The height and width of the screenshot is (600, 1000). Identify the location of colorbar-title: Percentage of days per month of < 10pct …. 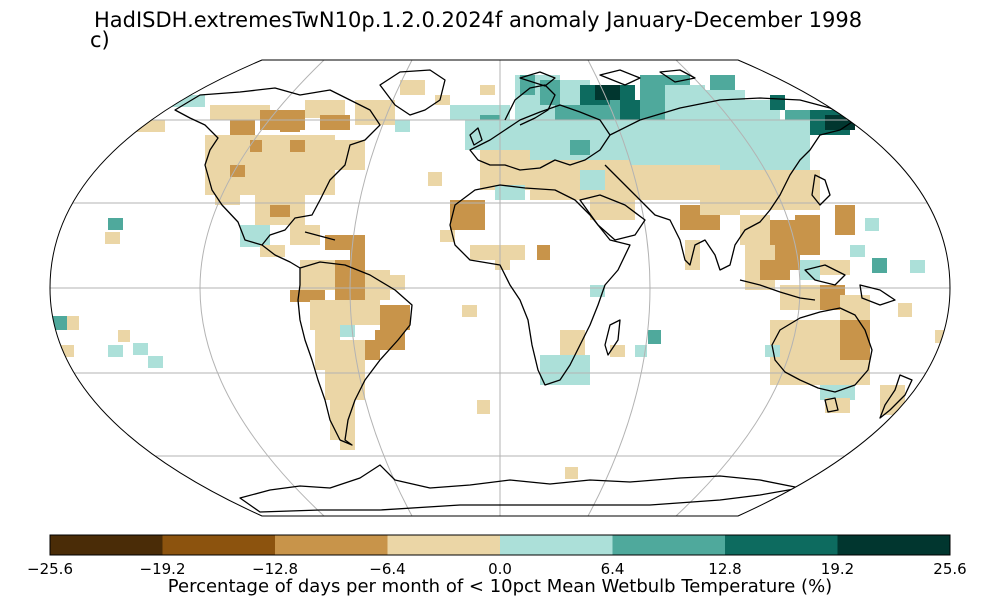
(500, 586).